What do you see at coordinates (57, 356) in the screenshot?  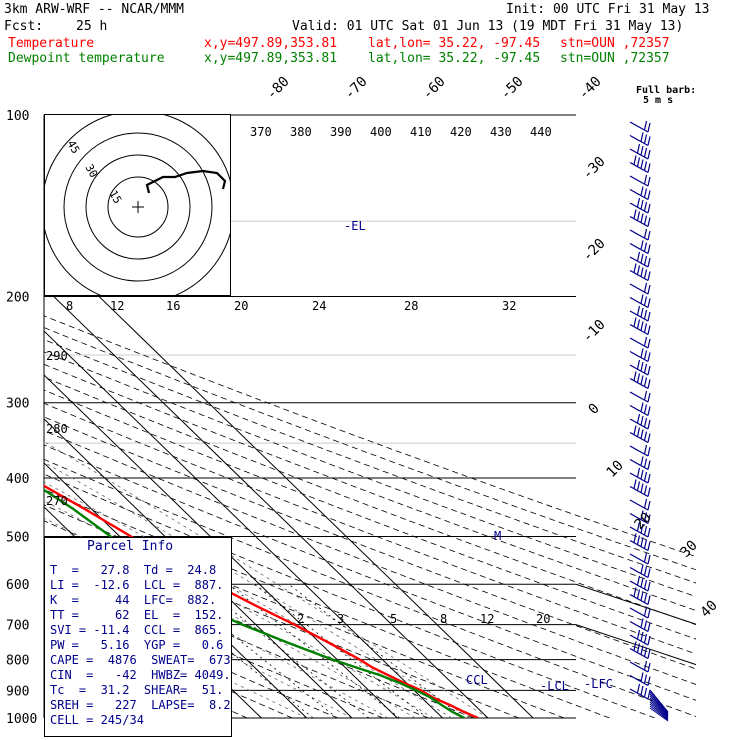 I see `theta-left-label-290: 290` at bounding box center [57, 356].